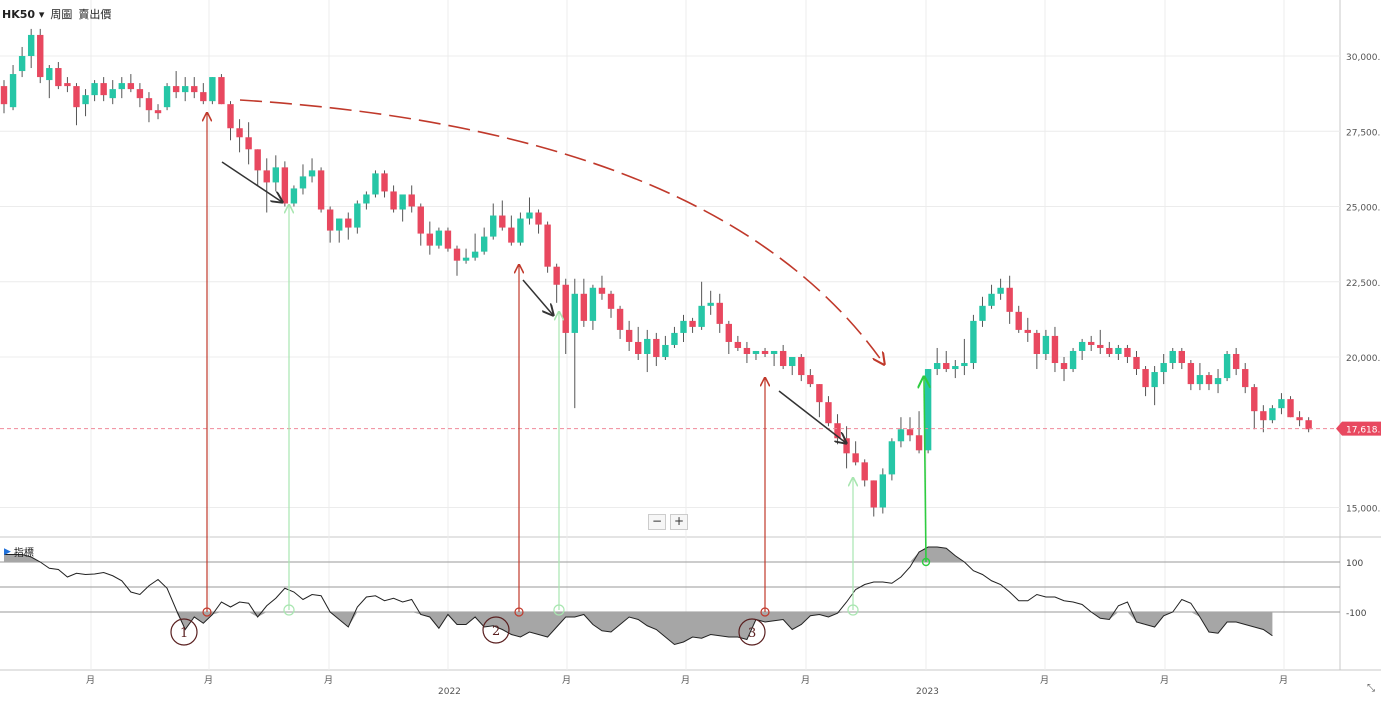 This screenshot has width=1381, height=701. What do you see at coordinates (184, 632) in the screenshot?
I see `annotation-circle` at bounding box center [184, 632].